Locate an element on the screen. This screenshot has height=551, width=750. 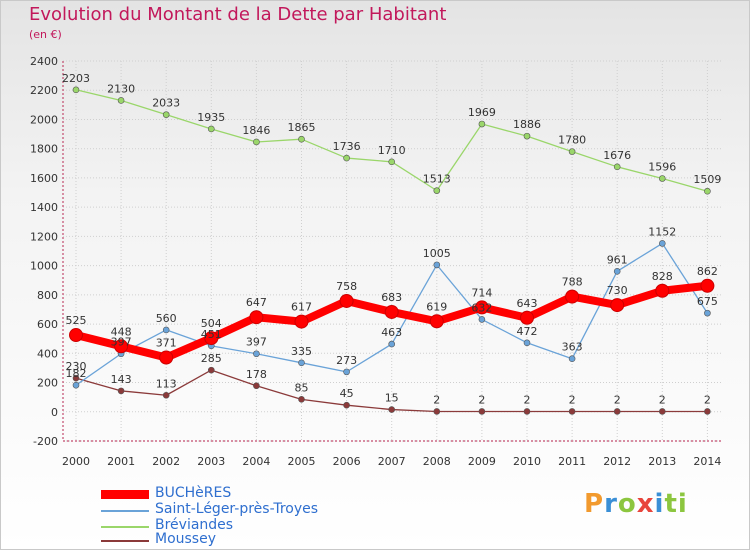
series-2-data-label: 1969 is located at coordinates (482, 112).